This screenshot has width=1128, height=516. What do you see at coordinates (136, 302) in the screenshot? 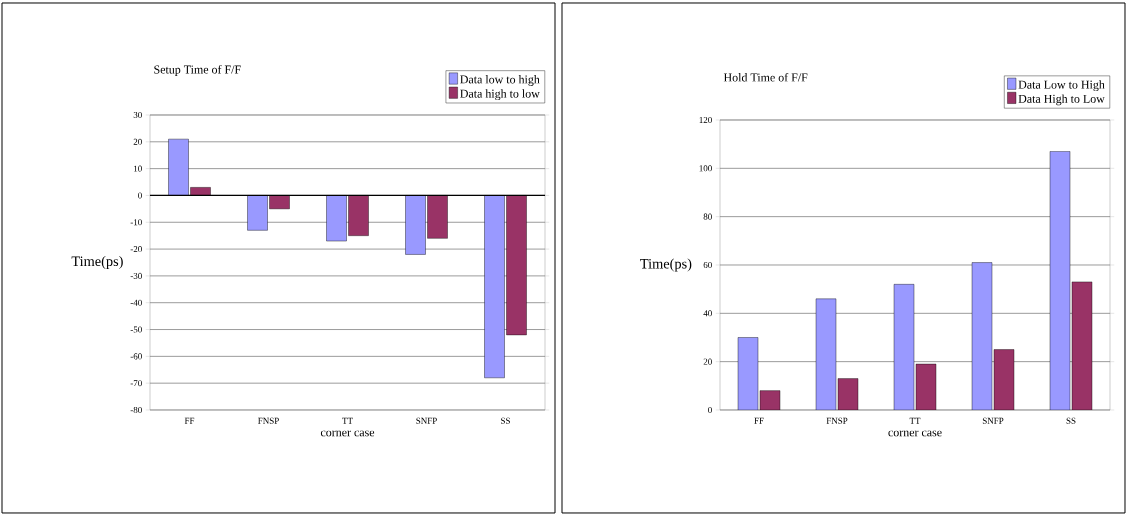
I see `y-tick-label: -40` at bounding box center [136, 302].